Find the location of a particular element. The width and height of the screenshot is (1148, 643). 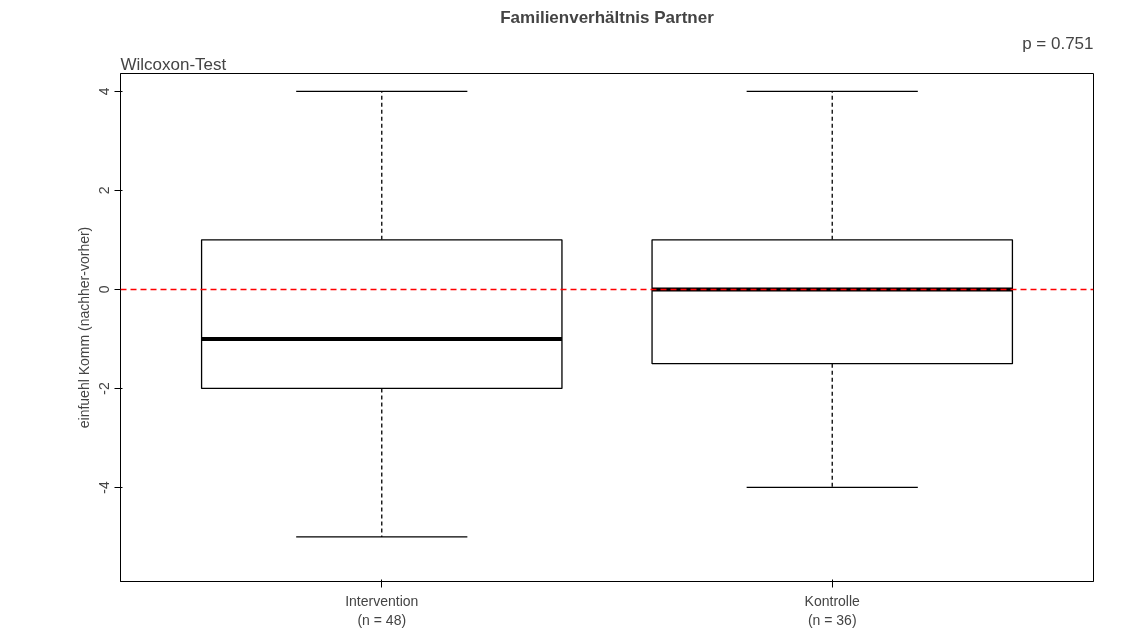

y-axis-title: einfuehl Komm (nachher-vorher) is located at coordinates (83, 327).